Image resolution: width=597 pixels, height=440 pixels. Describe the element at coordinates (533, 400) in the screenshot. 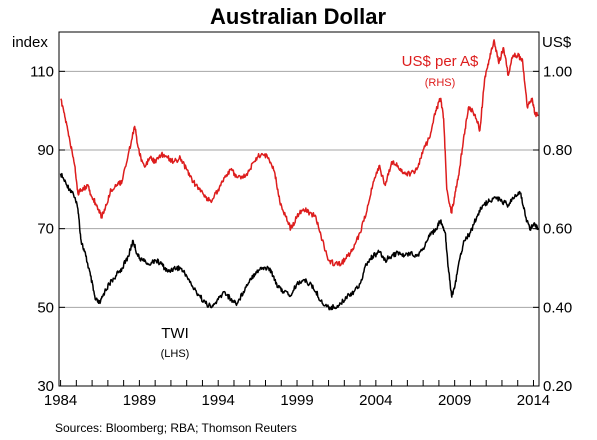

I see `x-tick-label-2014: 2014` at that location.